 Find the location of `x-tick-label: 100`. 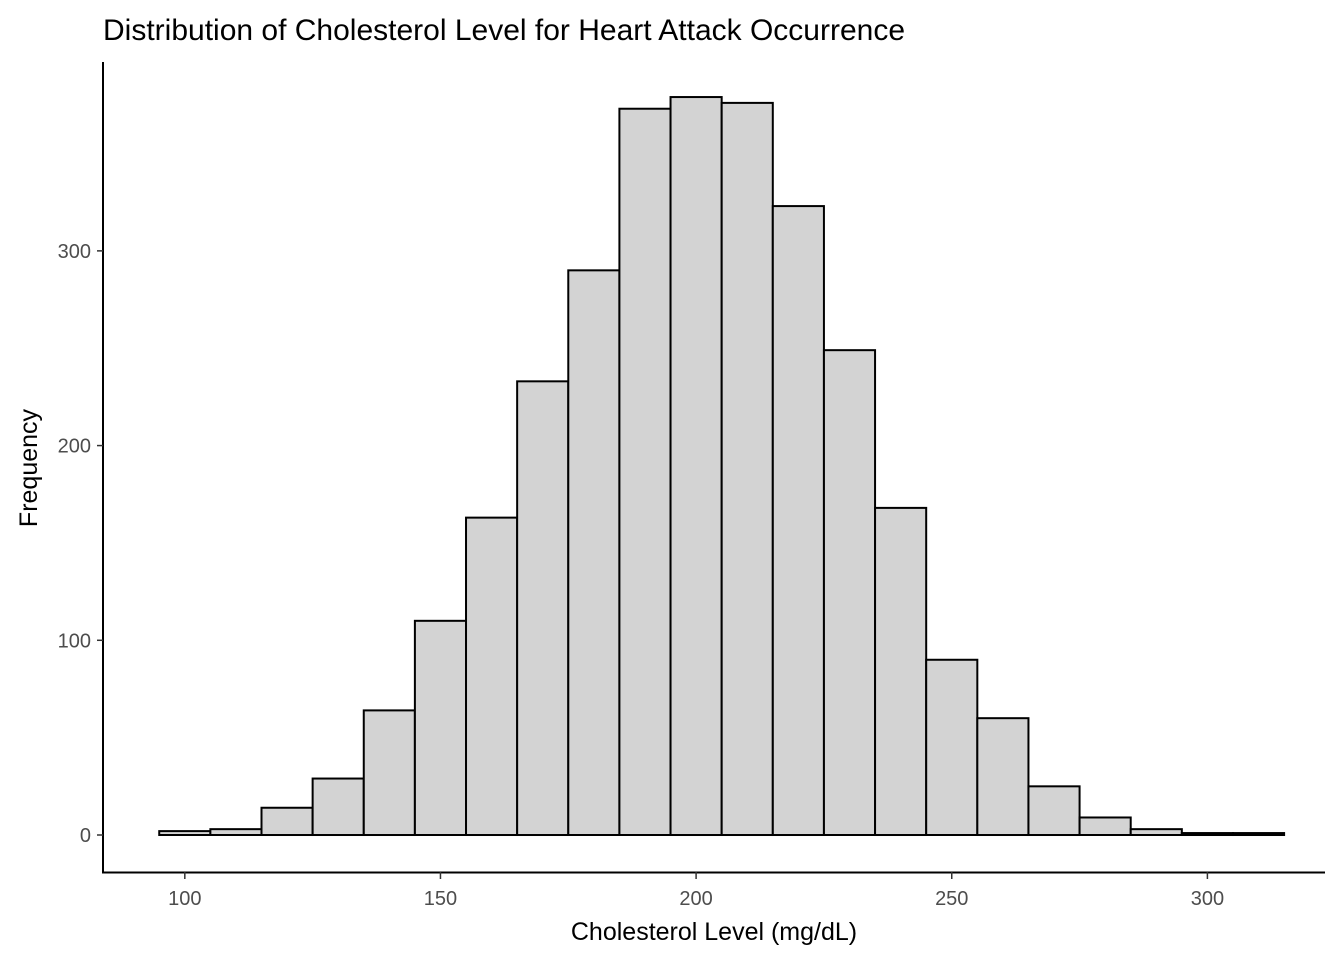

x-tick-label: 100 is located at coordinates (184, 899).